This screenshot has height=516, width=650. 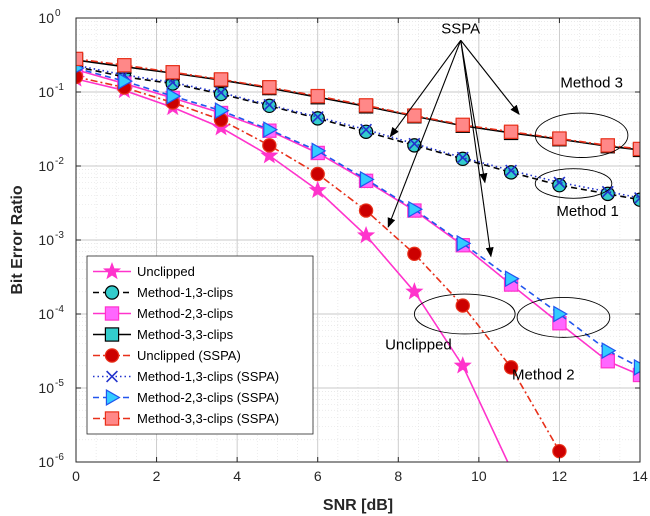 What do you see at coordinates (189, 355) in the screenshot?
I see `legend-label: Unclipped (SSPA)` at bounding box center [189, 355].